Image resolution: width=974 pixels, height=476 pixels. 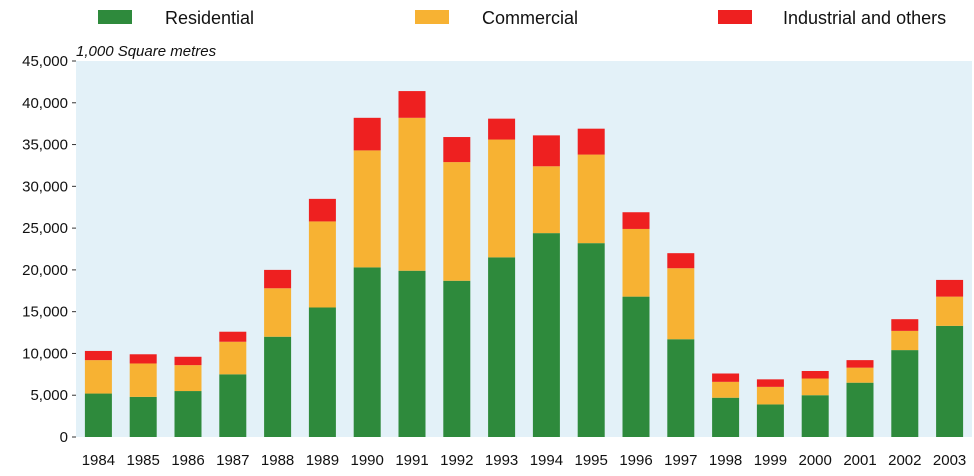 I want to click on bar-segment-commercial-2003, so click(x=950, y=311).